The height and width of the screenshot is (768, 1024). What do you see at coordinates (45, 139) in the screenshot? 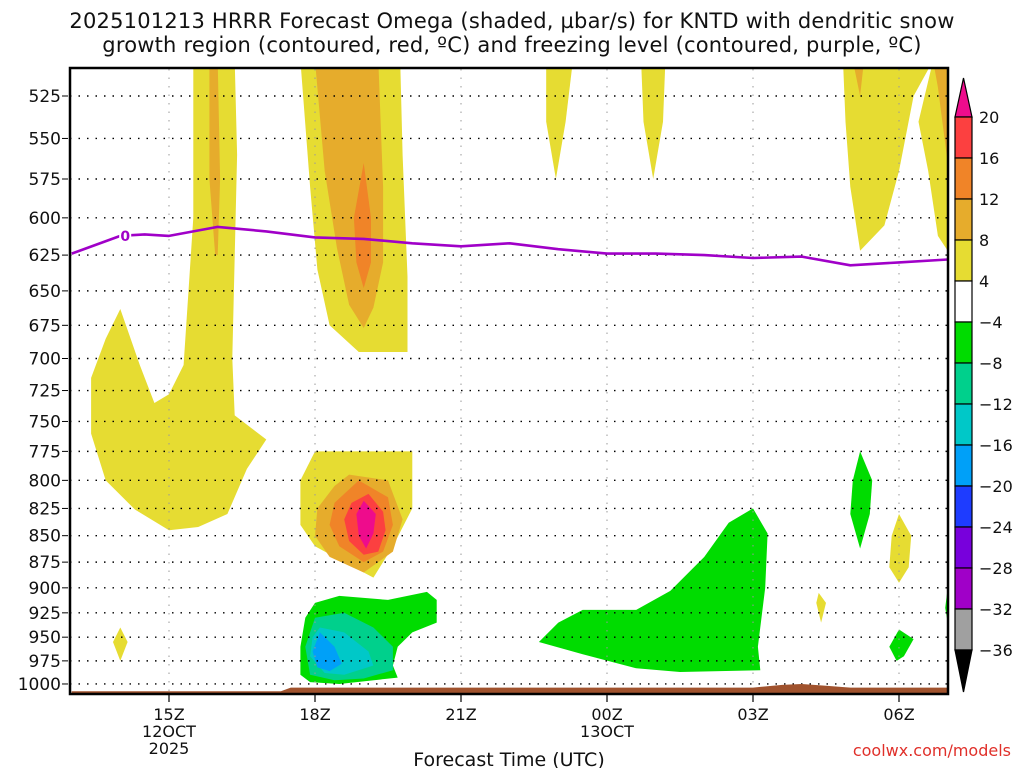
I see `y-tick-label-550: 550` at bounding box center [45, 139].